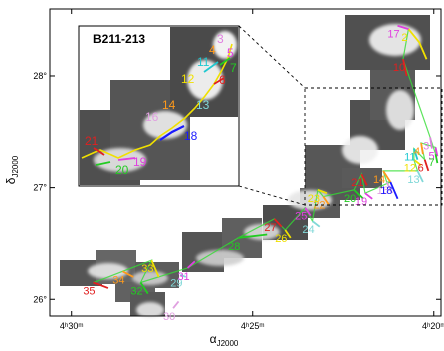 The image size is (444, 351). What do you see at coordinates (399, 68) in the screenshot?
I see `filament-label-10: 10` at bounding box center [399, 68].